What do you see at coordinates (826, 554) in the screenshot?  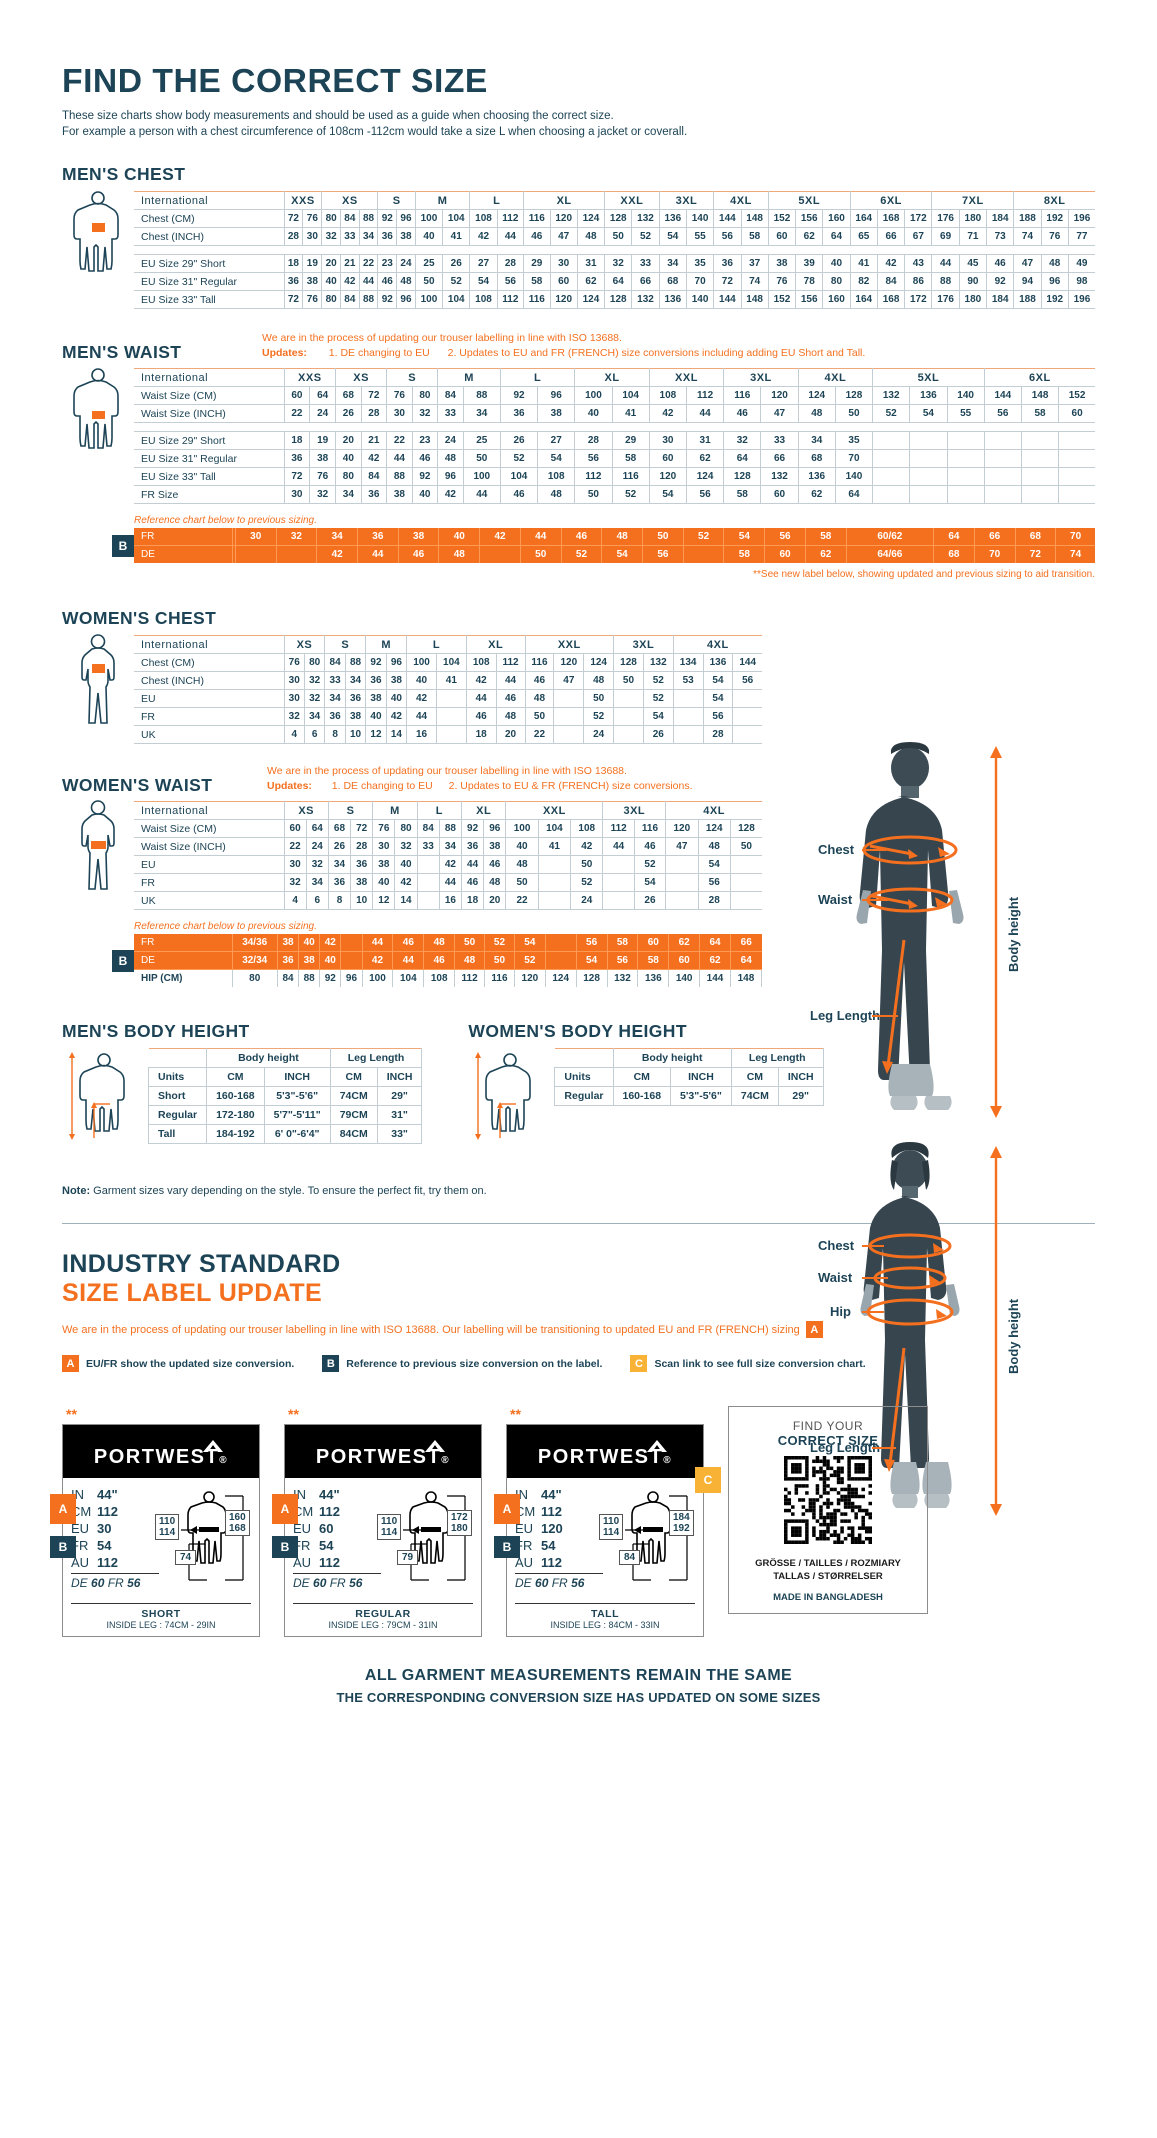 I see `reference-cell: 62` at bounding box center [826, 554].